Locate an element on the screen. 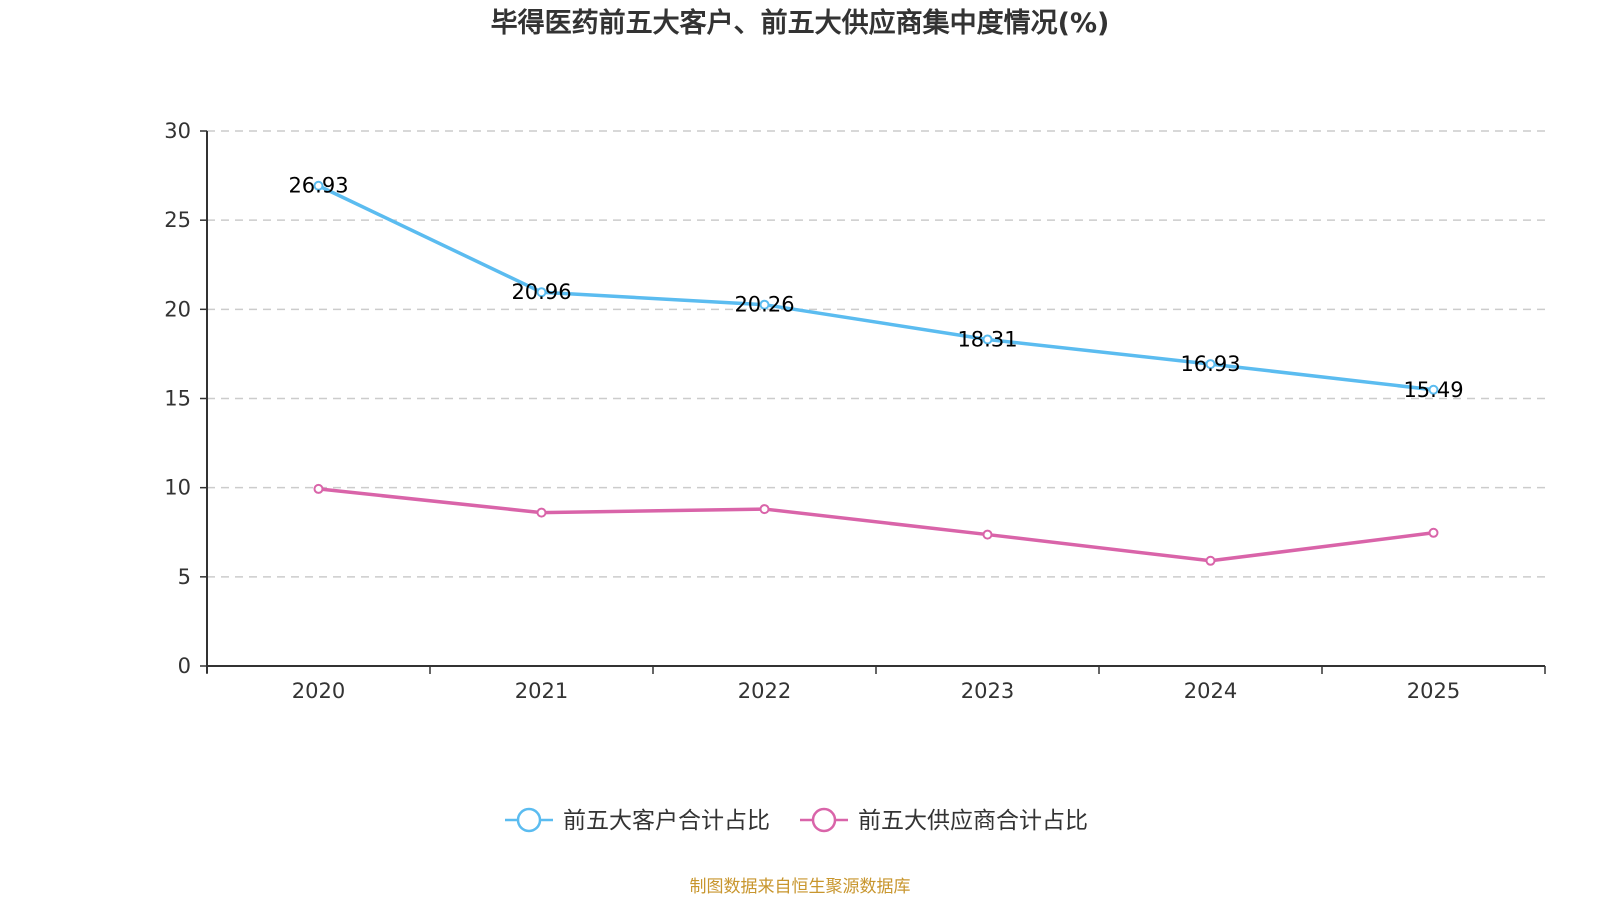  legend-item: 前五大客户合计占比 is located at coordinates (637, 820).